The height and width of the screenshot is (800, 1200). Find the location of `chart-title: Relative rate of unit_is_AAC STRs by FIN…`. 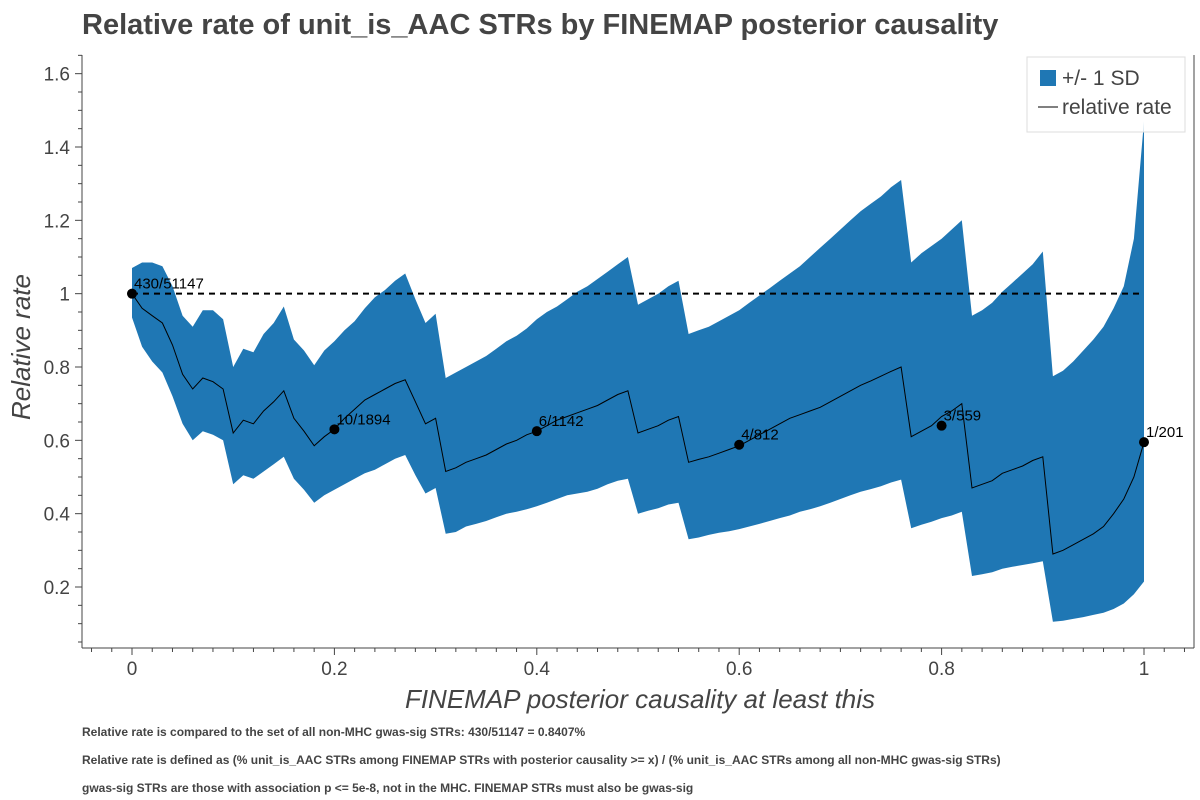

chart-title: Relative rate of unit_is_AAC STRs by FIN… is located at coordinates (540, 25).